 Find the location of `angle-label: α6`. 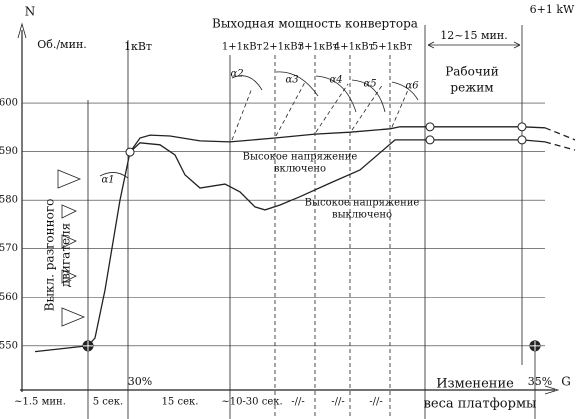

angle-label: α6 is located at coordinates (412, 86).